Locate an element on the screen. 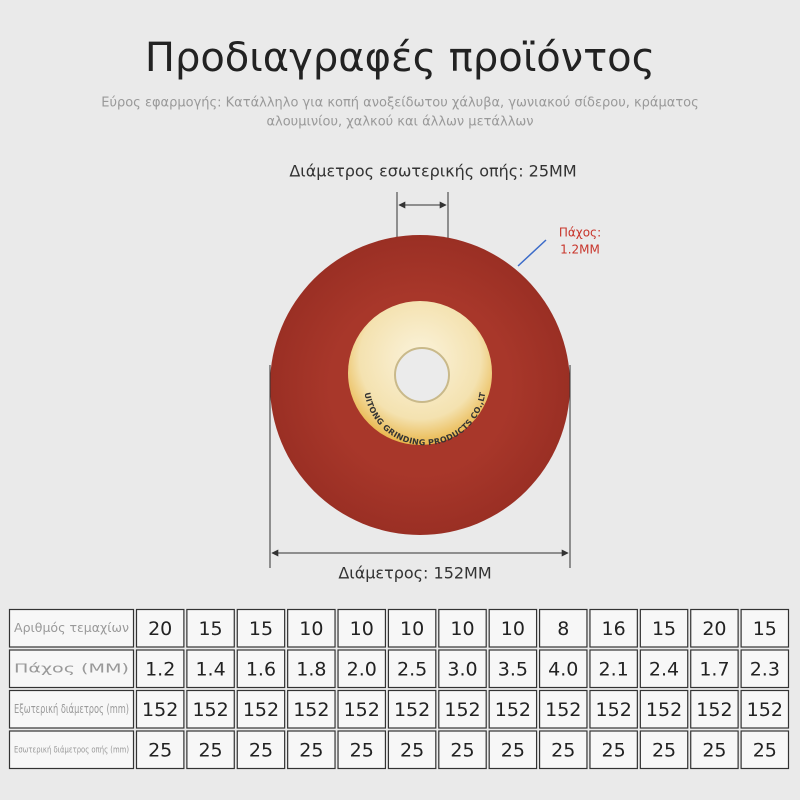 The width and height of the screenshot is (800, 800). subtitle: αλουμινίου, χαλκού και άλλων μετάλλων is located at coordinates (399, 122).